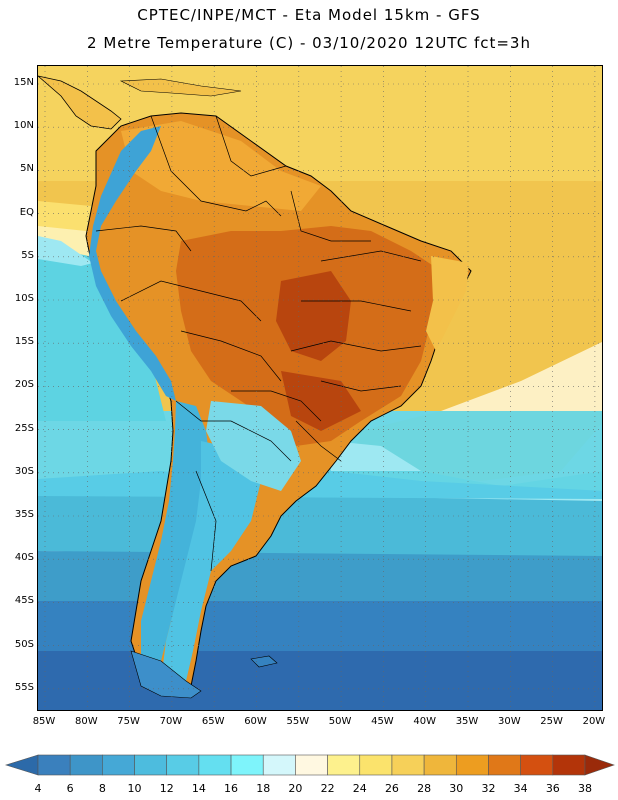 The image size is (618, 800). Describe the element at coordinates (27, 169) in the screenshot. I see `lat-label: 5N` at that location.